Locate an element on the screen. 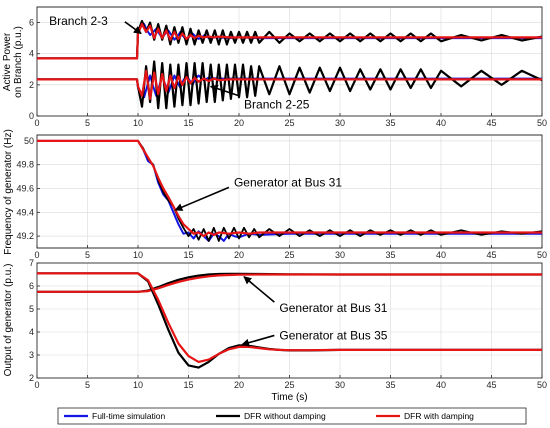 This screenshot has width=550, height=428. y-tick-label: 7 is located at coordinates (31, 263).